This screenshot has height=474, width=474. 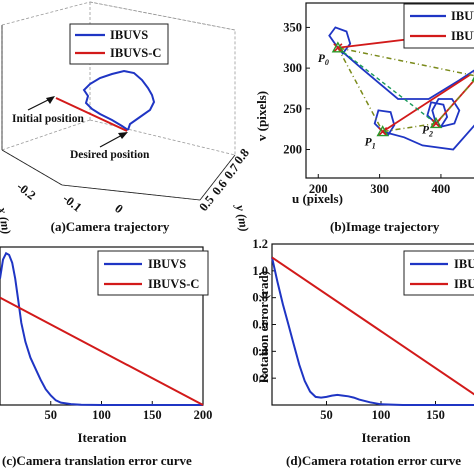 I want to click on panel-c-caption: (c)Camera translation error curve, so click(x=97, y=460).